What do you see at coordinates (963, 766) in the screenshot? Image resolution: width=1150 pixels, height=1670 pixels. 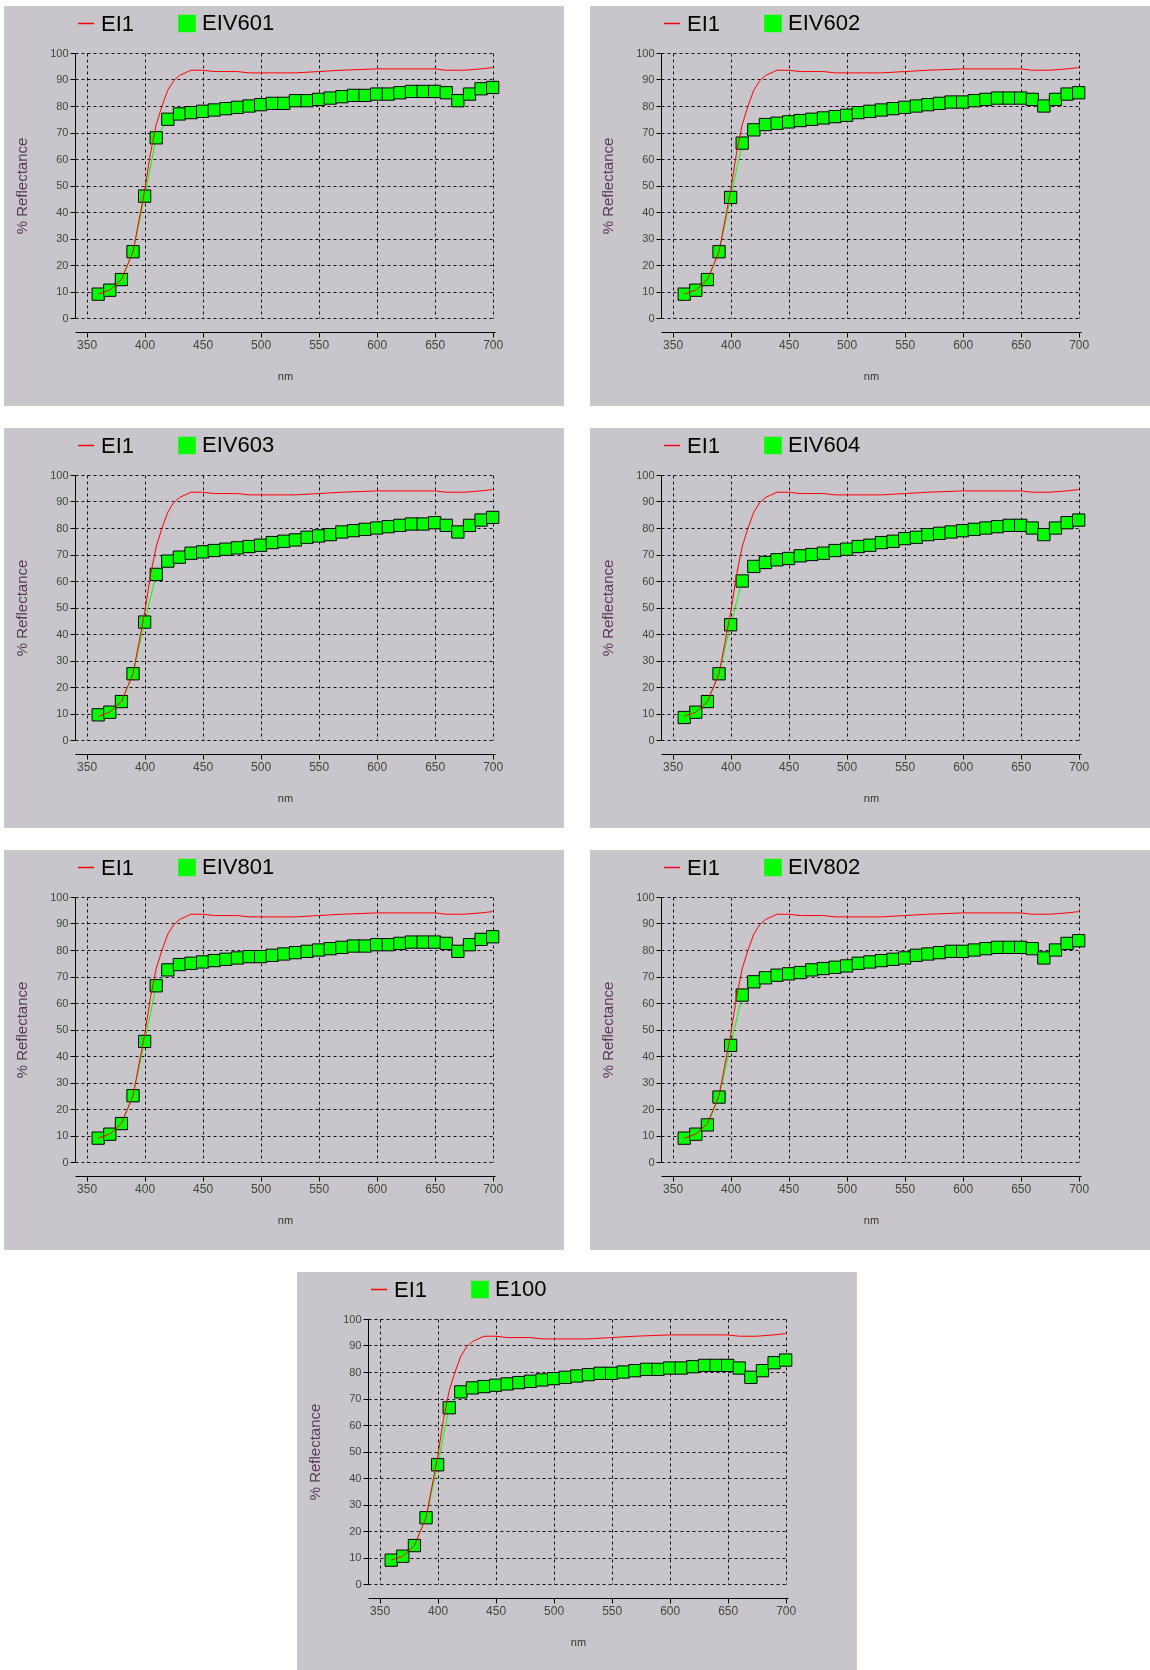 I see `x-tick-label: 600` at bounding box center [963, 766].